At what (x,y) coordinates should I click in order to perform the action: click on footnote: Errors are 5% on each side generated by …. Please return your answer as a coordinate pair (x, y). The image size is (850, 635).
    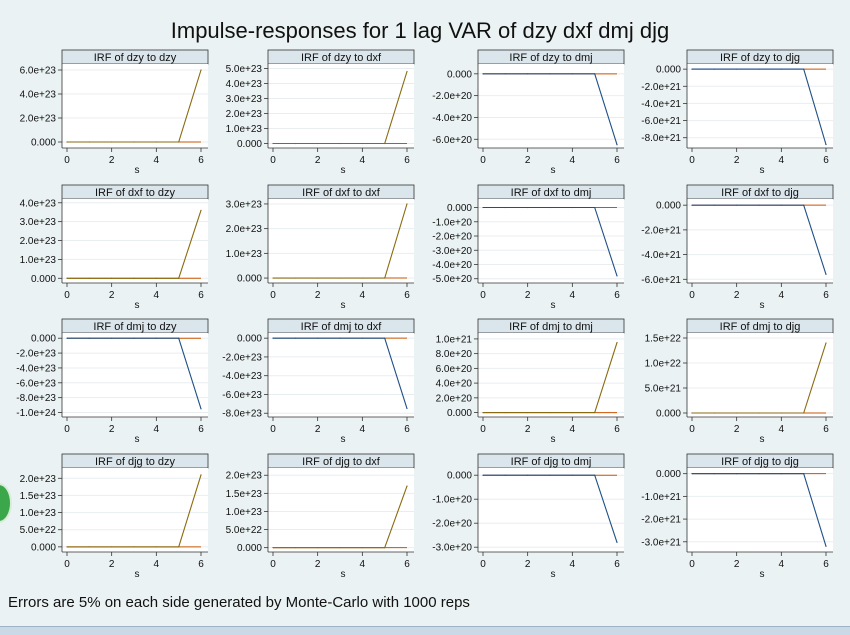
    Looking at the image, I should click on (239, 602).